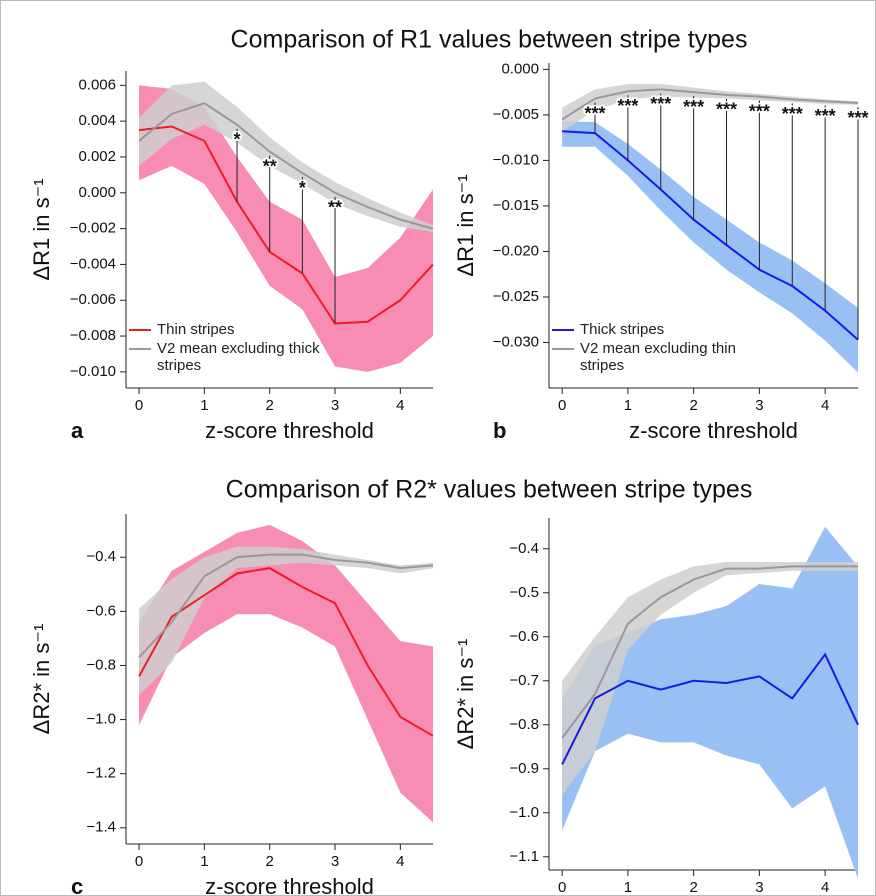 The width and height of the screenshot is (876, 896). What do you see at coordinates (499, 430) in the screenshot?
I see `panel-letter: b` at bounding box center [499, 430].